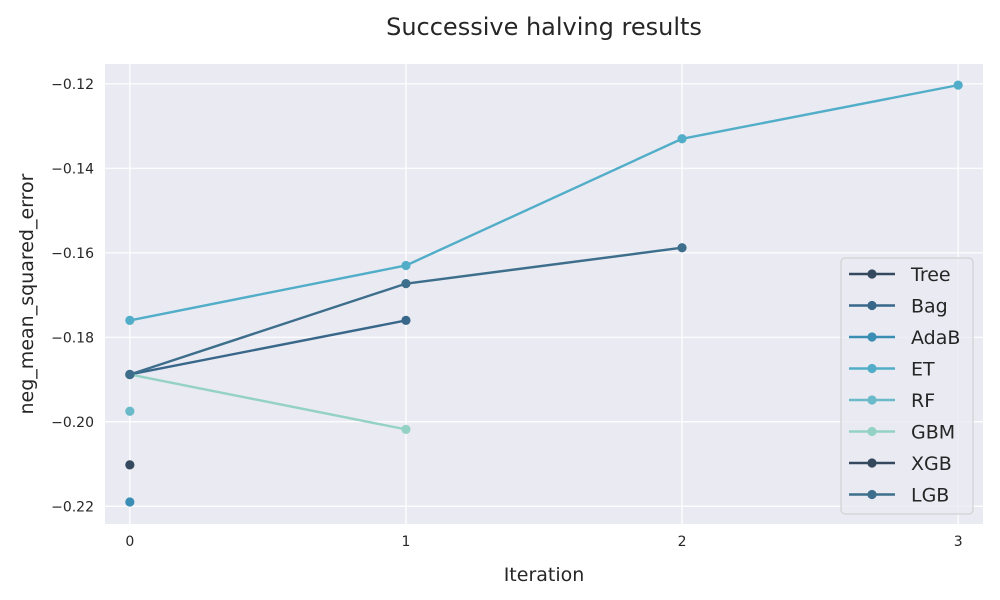 This screenshot has height=600, width=1000. What do you see at coordinates (406, 429) in the screenshot?
I see `data-point-gbm` at bounding box center [406, 429].